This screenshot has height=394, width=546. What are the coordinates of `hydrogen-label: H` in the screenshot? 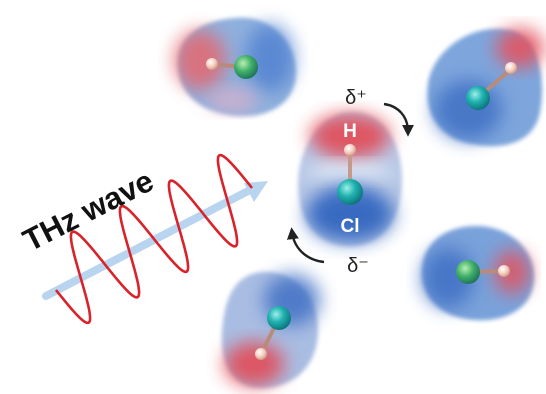 It's located at (350, 131).